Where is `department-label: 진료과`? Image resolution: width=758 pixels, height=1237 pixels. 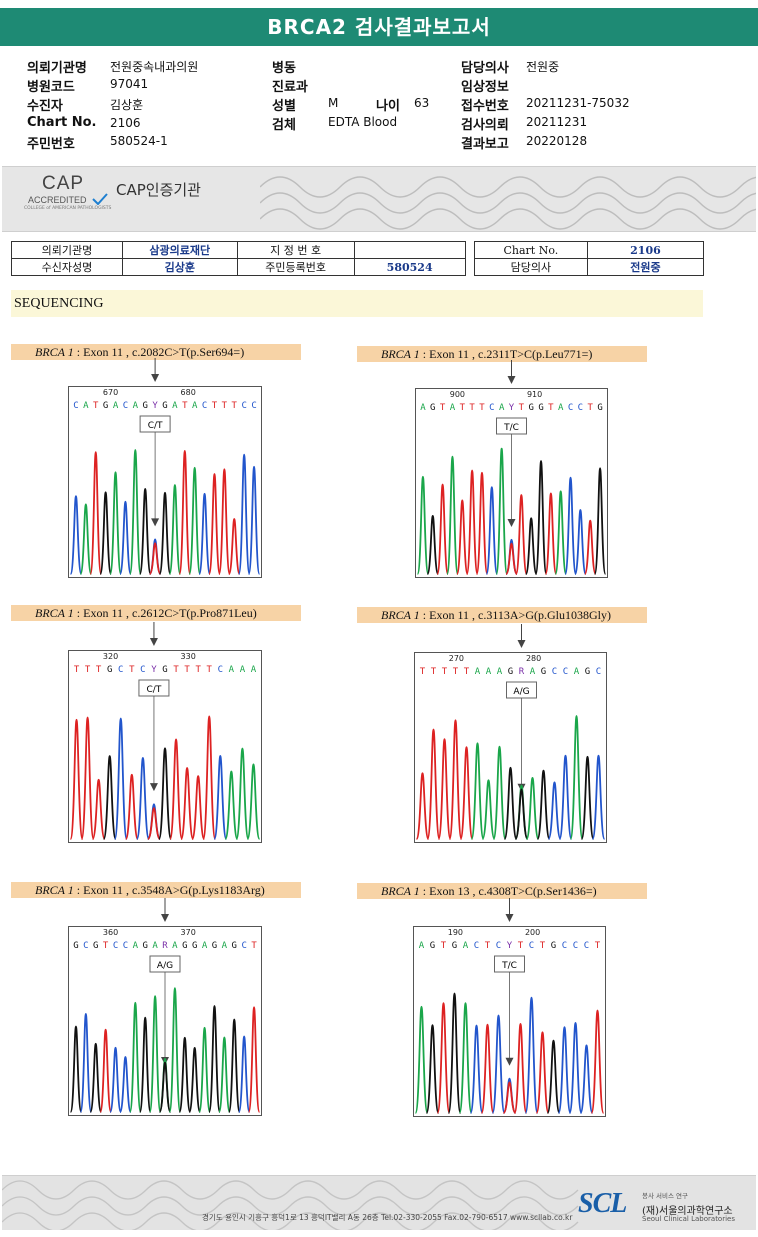 department-label: 진료과 is located at coordinates (290, 87).